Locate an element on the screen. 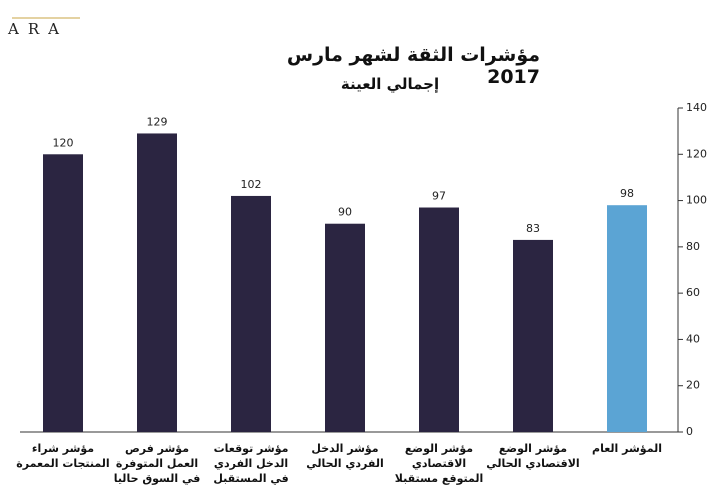 The height and width of the screenshot is (500, 717). y-tick-label: 40 is located at coordinates (693, 338).